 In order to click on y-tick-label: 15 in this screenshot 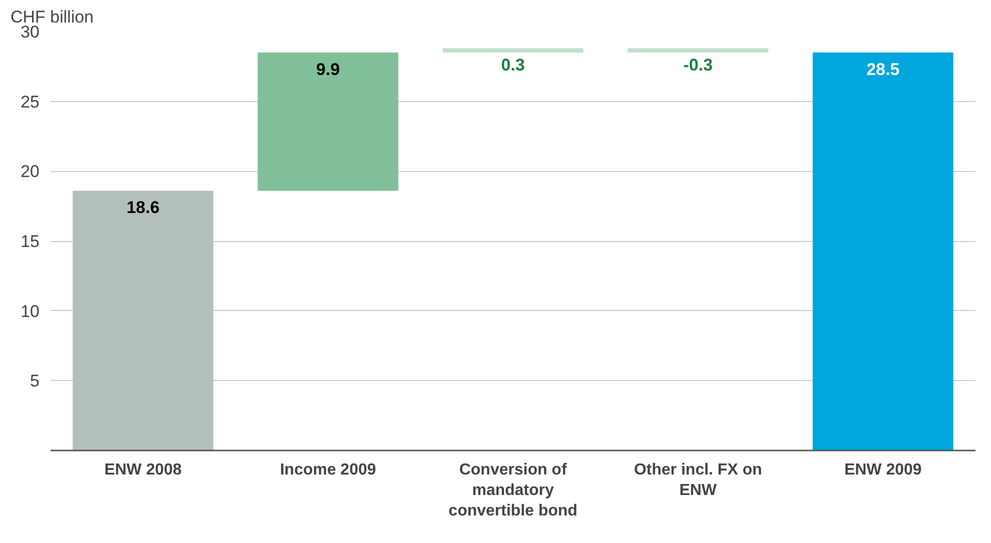, I will do `click(30, 241)`.